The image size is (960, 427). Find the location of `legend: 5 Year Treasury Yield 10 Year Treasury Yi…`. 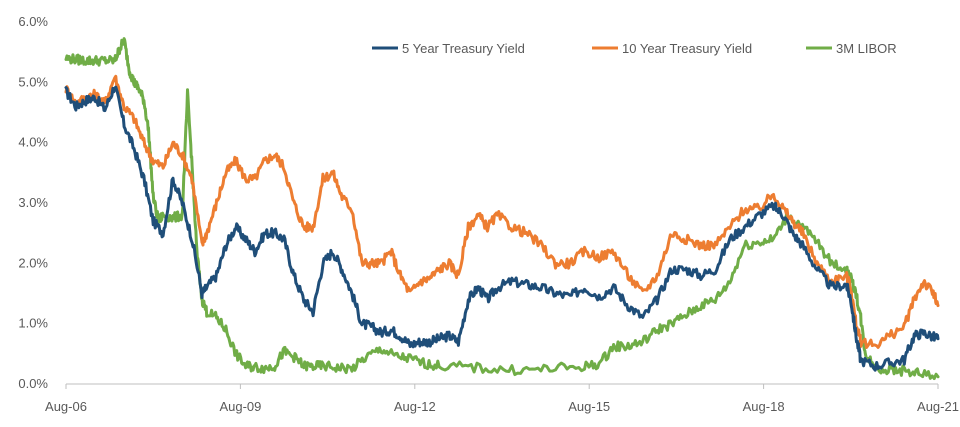

legend: 5 Year Treasury Yield 10 Year Treasury Yi… is located at coordinates (634, 48).